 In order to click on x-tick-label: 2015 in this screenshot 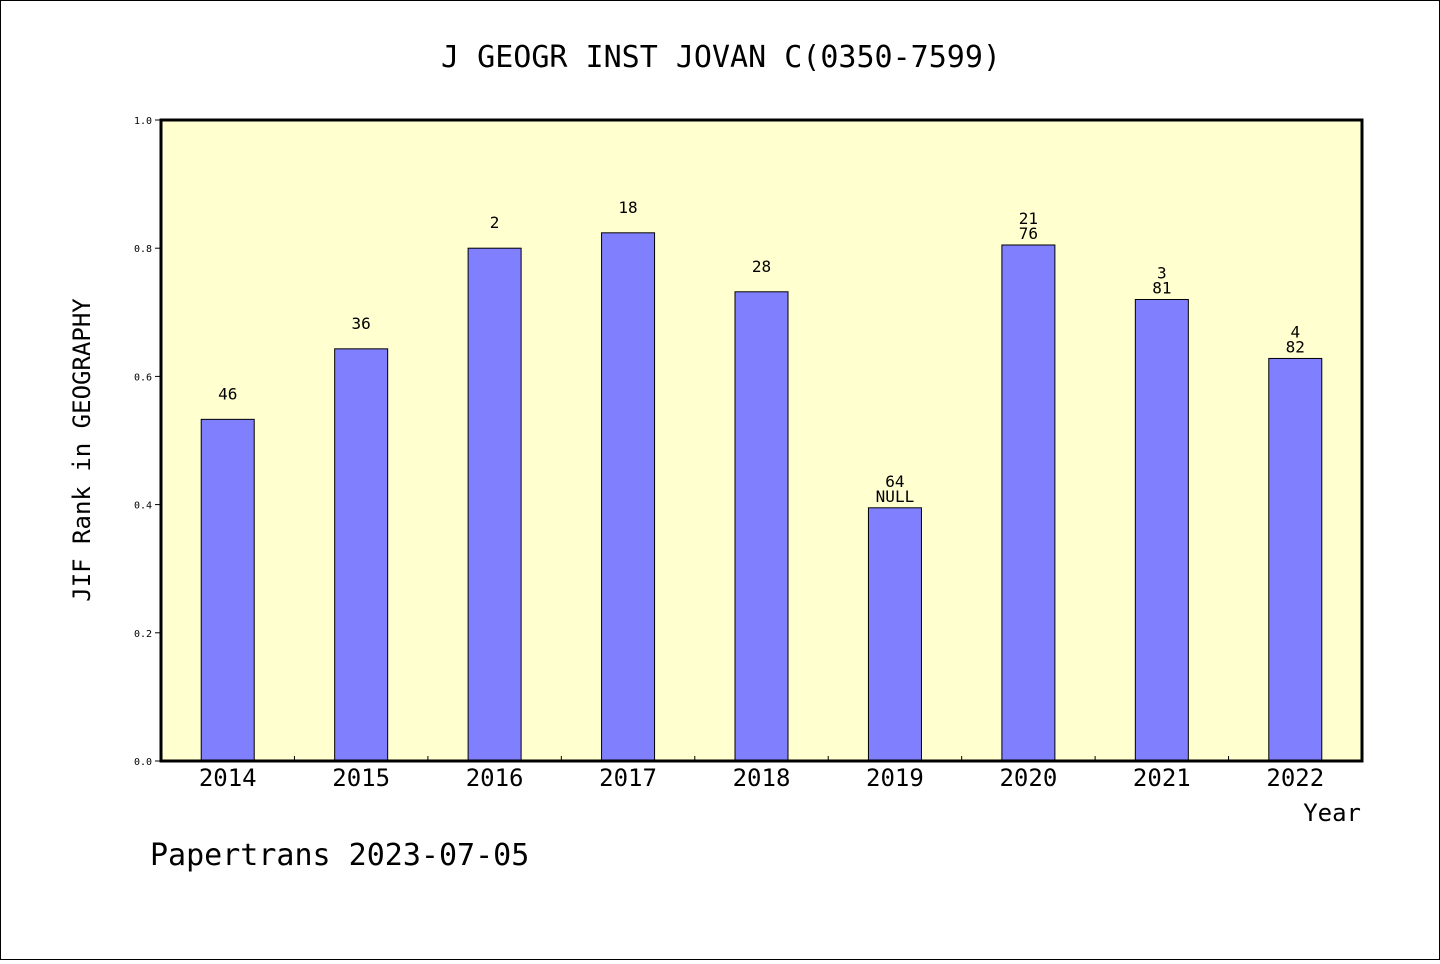, I will do `click(361, 778)`.